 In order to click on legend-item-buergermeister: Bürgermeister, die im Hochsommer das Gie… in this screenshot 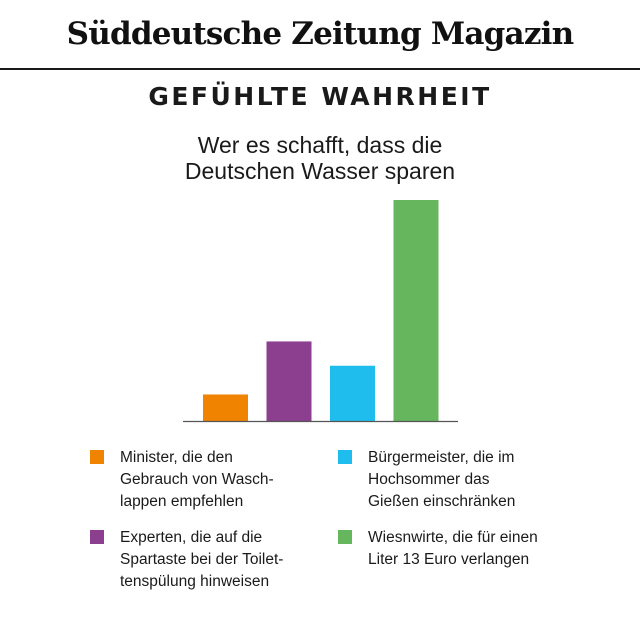, I will do `click(426, 480)`.